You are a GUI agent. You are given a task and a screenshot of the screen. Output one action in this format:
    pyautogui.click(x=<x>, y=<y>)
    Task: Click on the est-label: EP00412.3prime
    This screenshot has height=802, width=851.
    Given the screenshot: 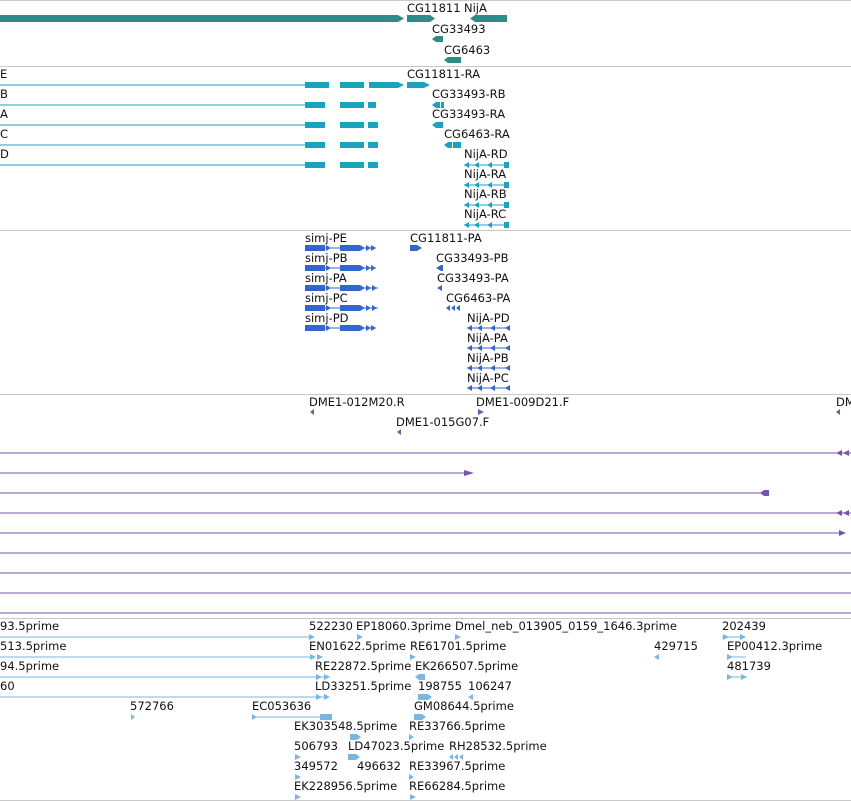 What is the action you would take?
    pyautogui.click(x=775, y=646)
    